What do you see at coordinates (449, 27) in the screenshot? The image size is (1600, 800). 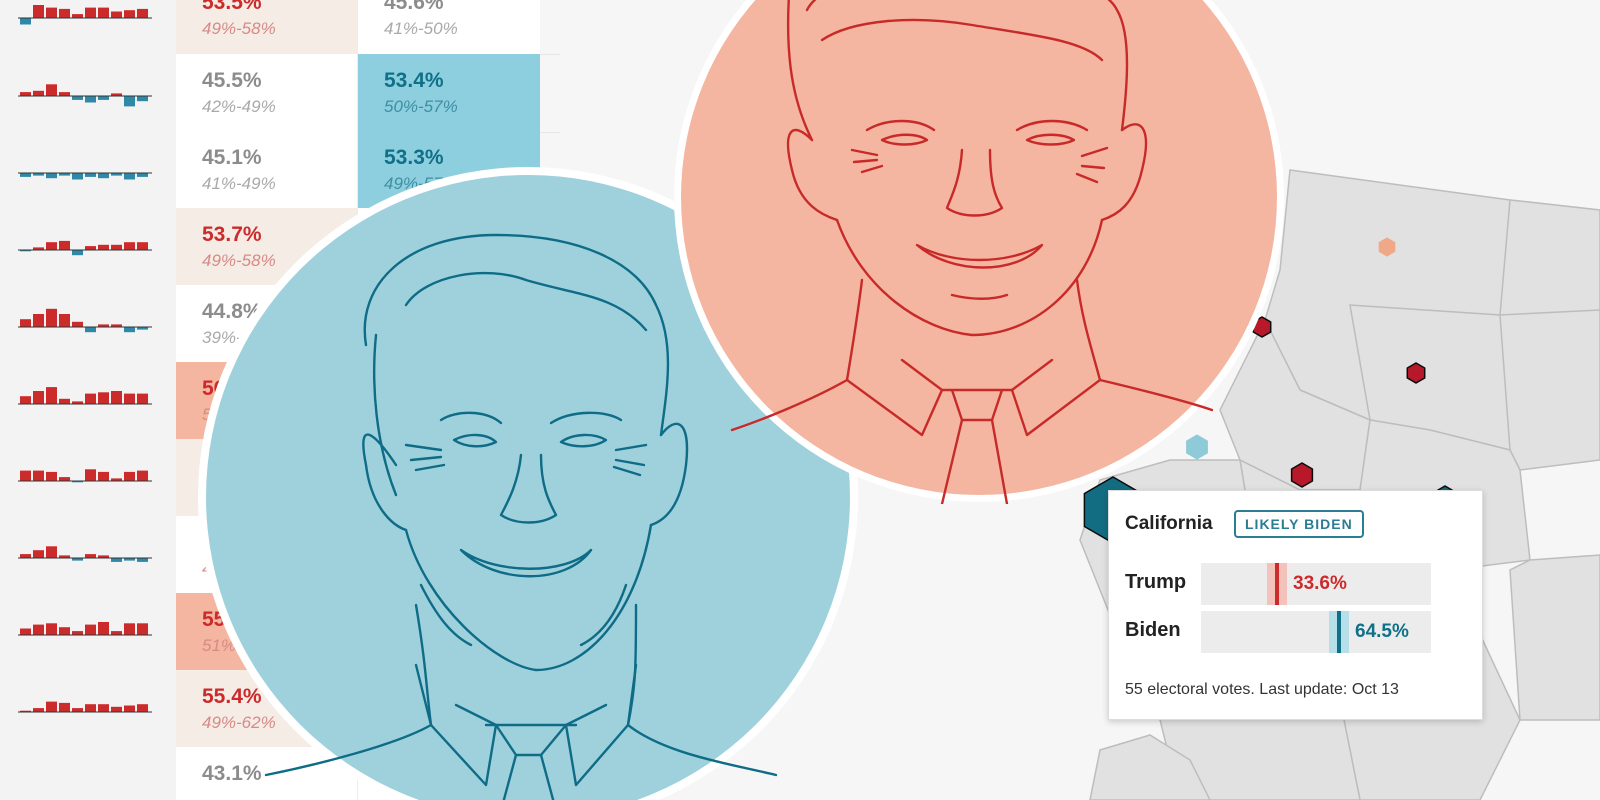 I see `biden-forecast-cell: 45.6% 41%-50%` at bounding box center [449, 27].